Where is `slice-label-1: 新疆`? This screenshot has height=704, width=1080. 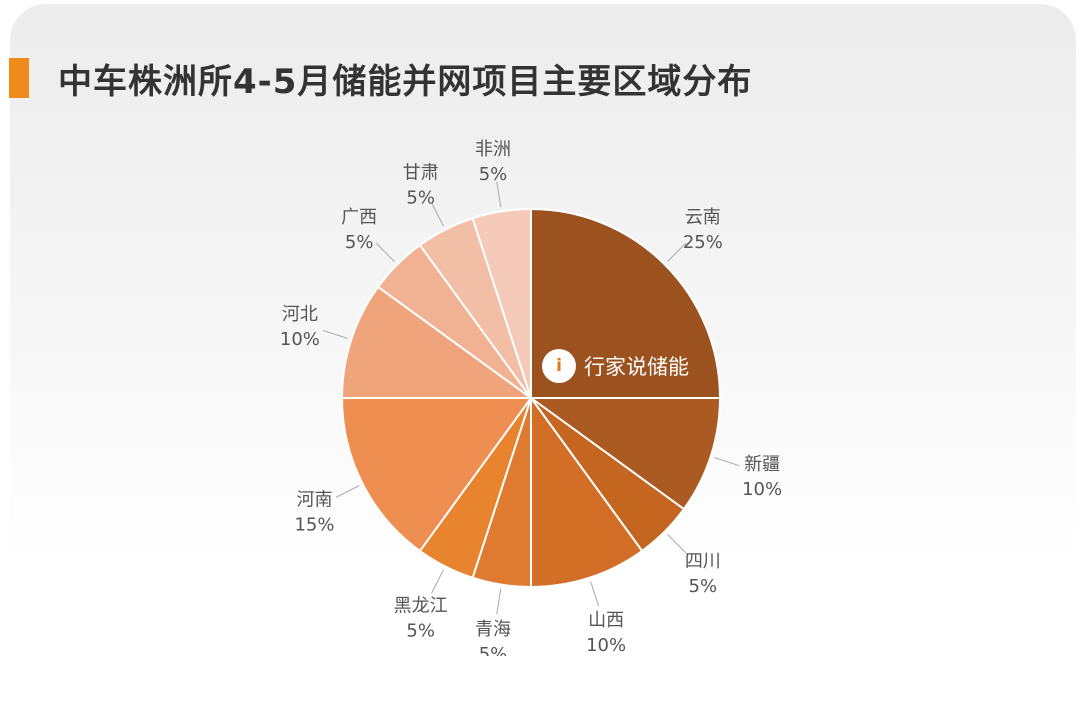 slice-label-1: 新疆 is located at coordinates (762, 464).